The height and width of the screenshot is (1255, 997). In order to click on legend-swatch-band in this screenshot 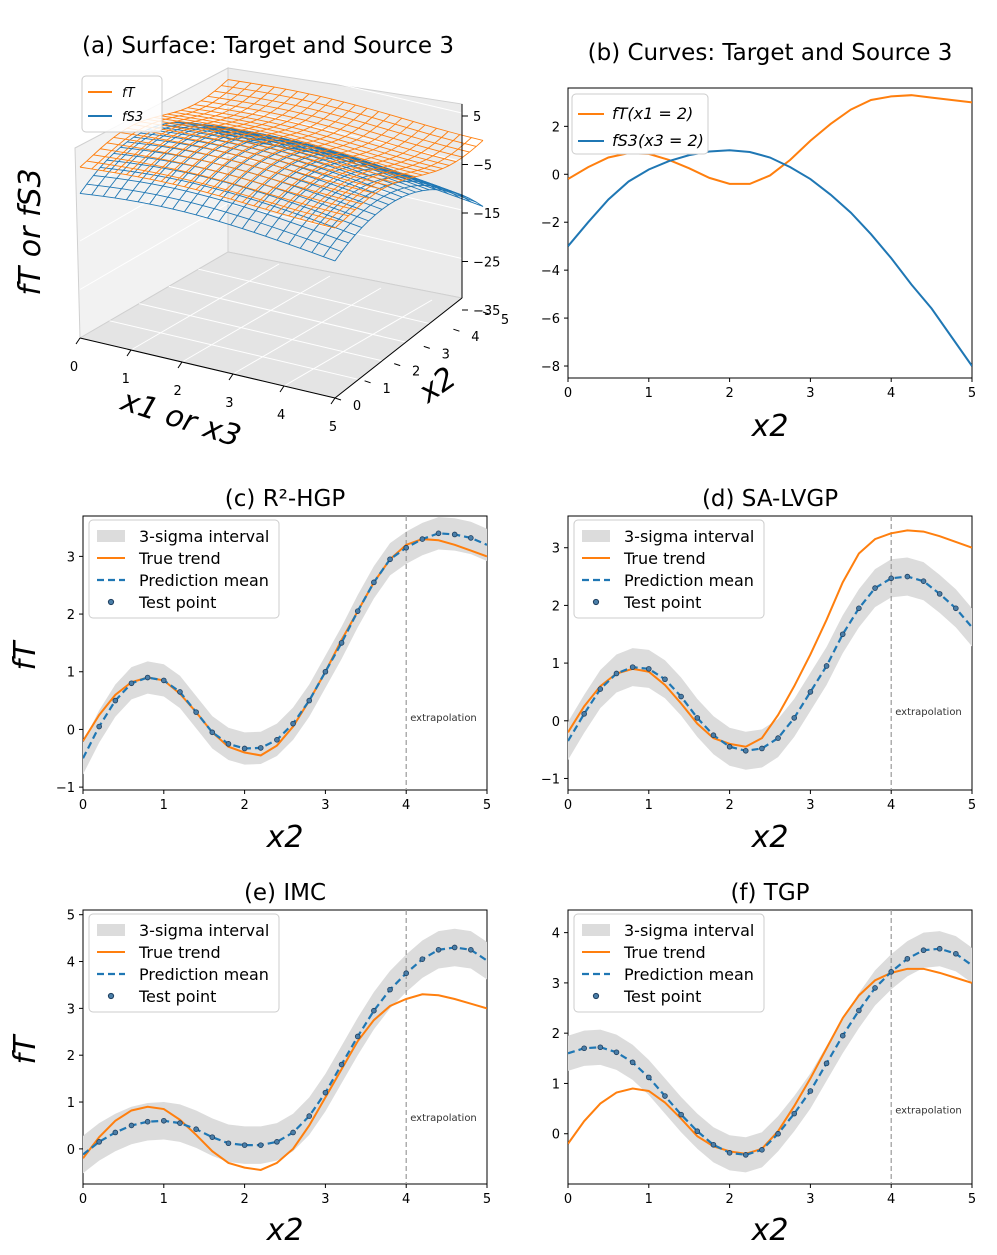, I will do `click(111, 536)`.